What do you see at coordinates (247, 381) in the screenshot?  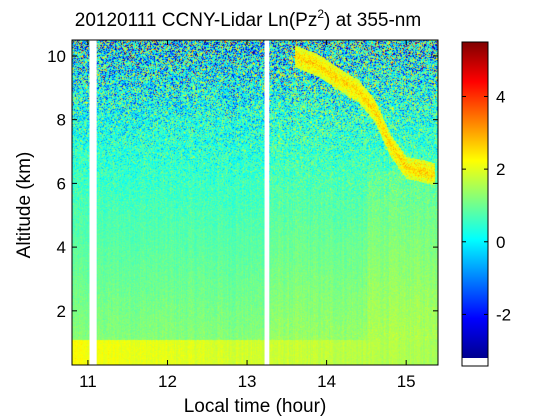 I see `x-tick-label: 13` at bounding box center [247, 381].